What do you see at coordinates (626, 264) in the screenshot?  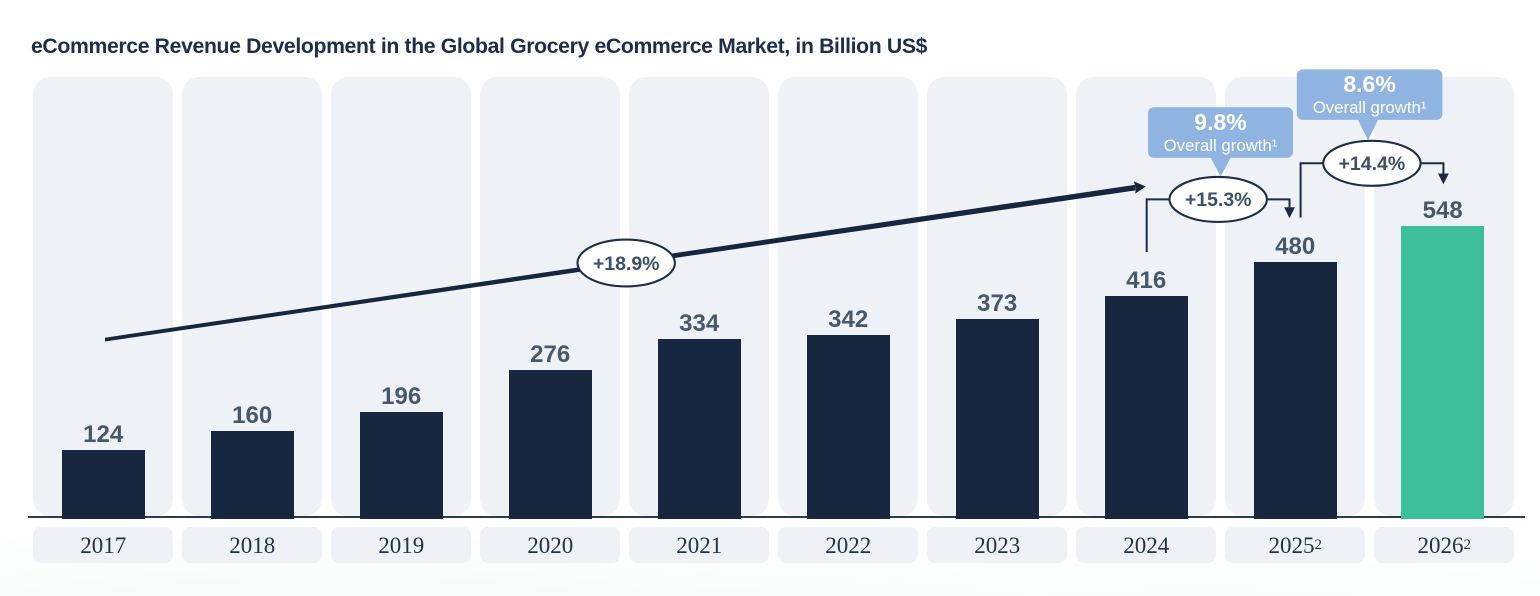 I see `svg-text: +18.9%` at bounding box center [626, 264].